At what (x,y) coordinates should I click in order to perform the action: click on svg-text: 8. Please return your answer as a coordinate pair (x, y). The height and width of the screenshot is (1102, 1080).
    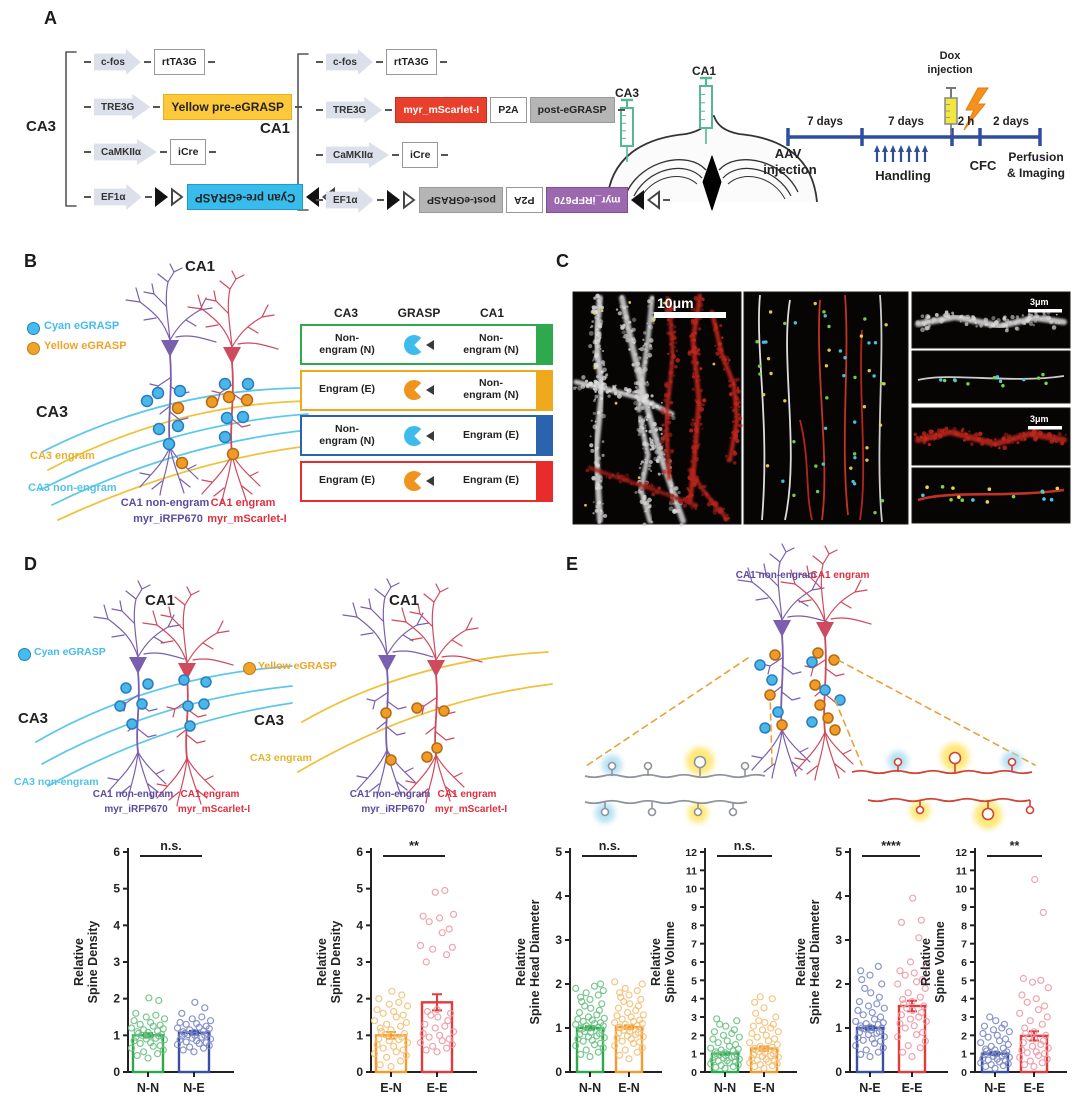
    Looking at the image, I should click on (964, 926).